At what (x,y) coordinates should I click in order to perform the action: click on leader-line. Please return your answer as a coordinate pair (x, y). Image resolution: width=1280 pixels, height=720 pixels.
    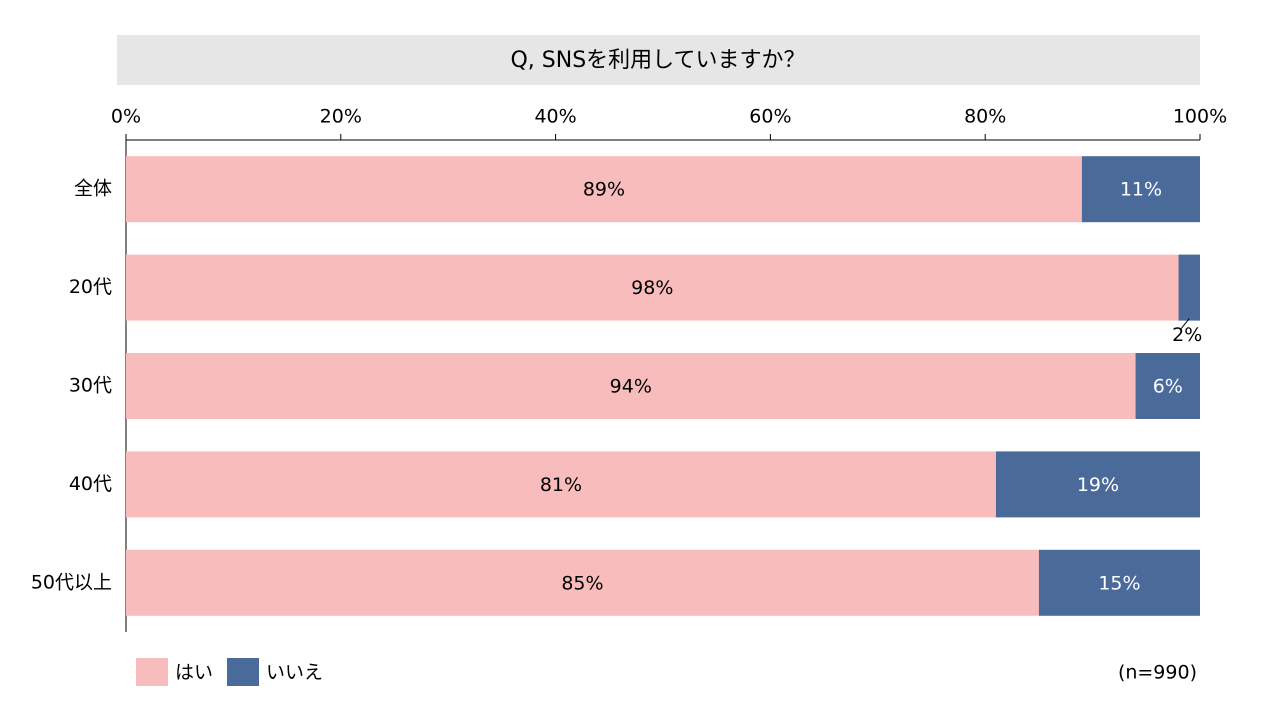
    Looking at the image, I should click on (1185, 323).